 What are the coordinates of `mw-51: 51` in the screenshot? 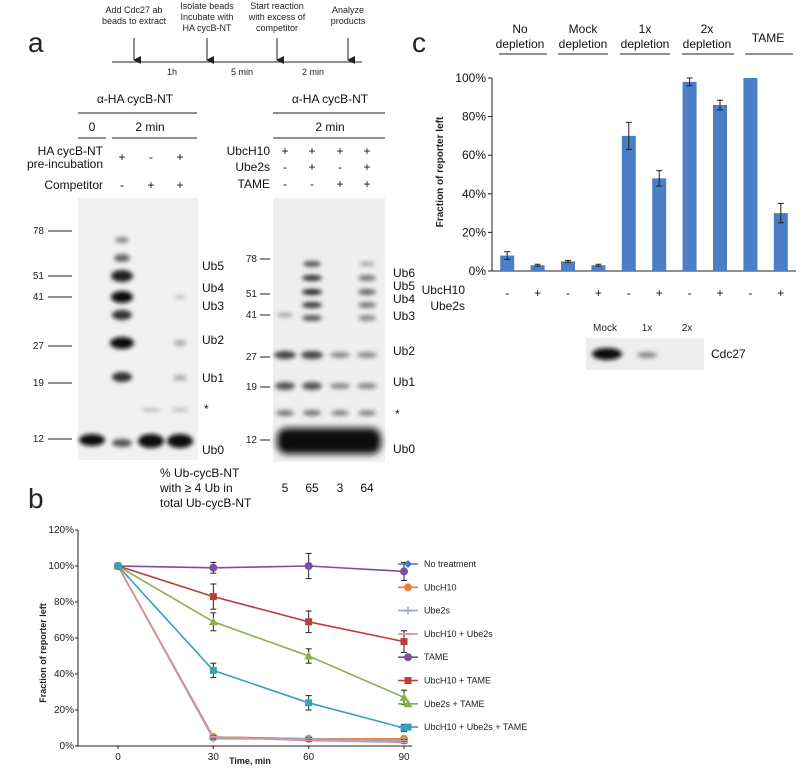 It's located at (39, 276).